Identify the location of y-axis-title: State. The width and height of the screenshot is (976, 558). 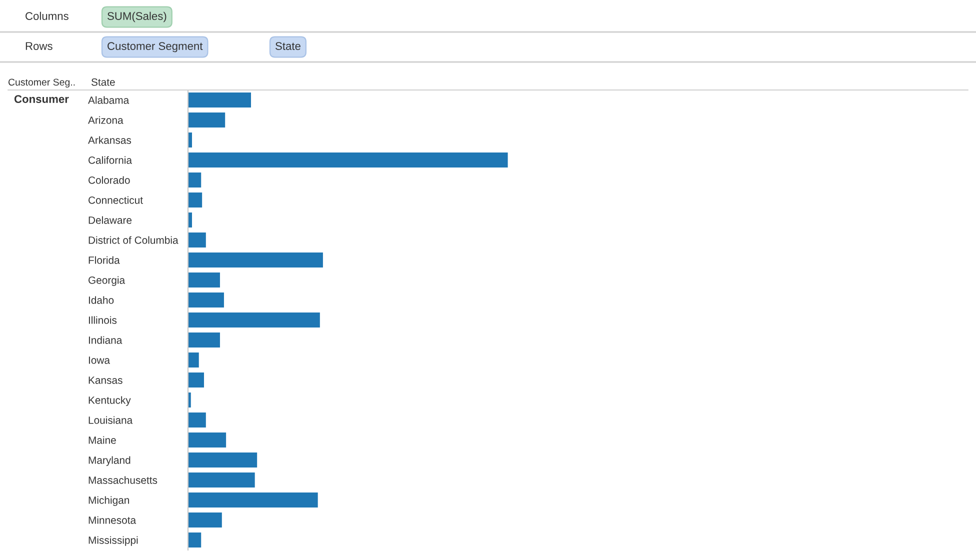
(103, 82).